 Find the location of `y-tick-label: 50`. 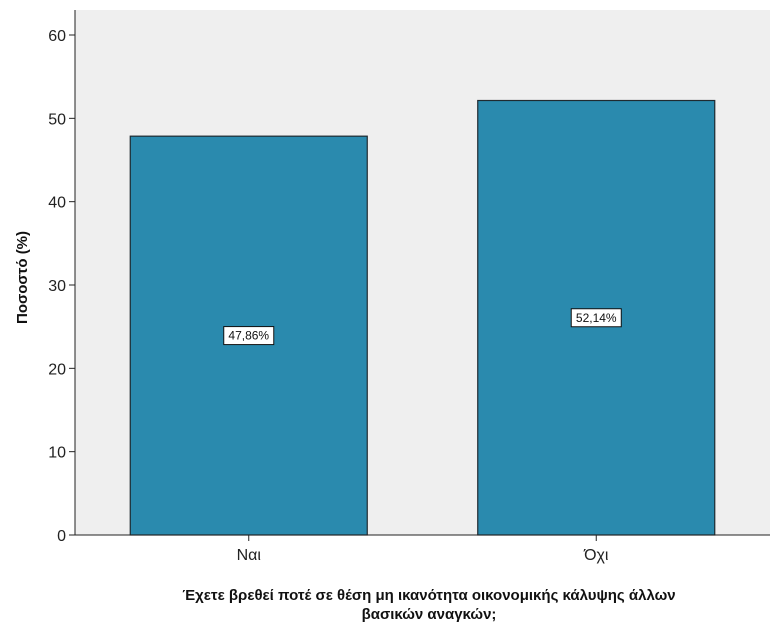

y-tick-label: 50 is located at coordinates (57, 119).